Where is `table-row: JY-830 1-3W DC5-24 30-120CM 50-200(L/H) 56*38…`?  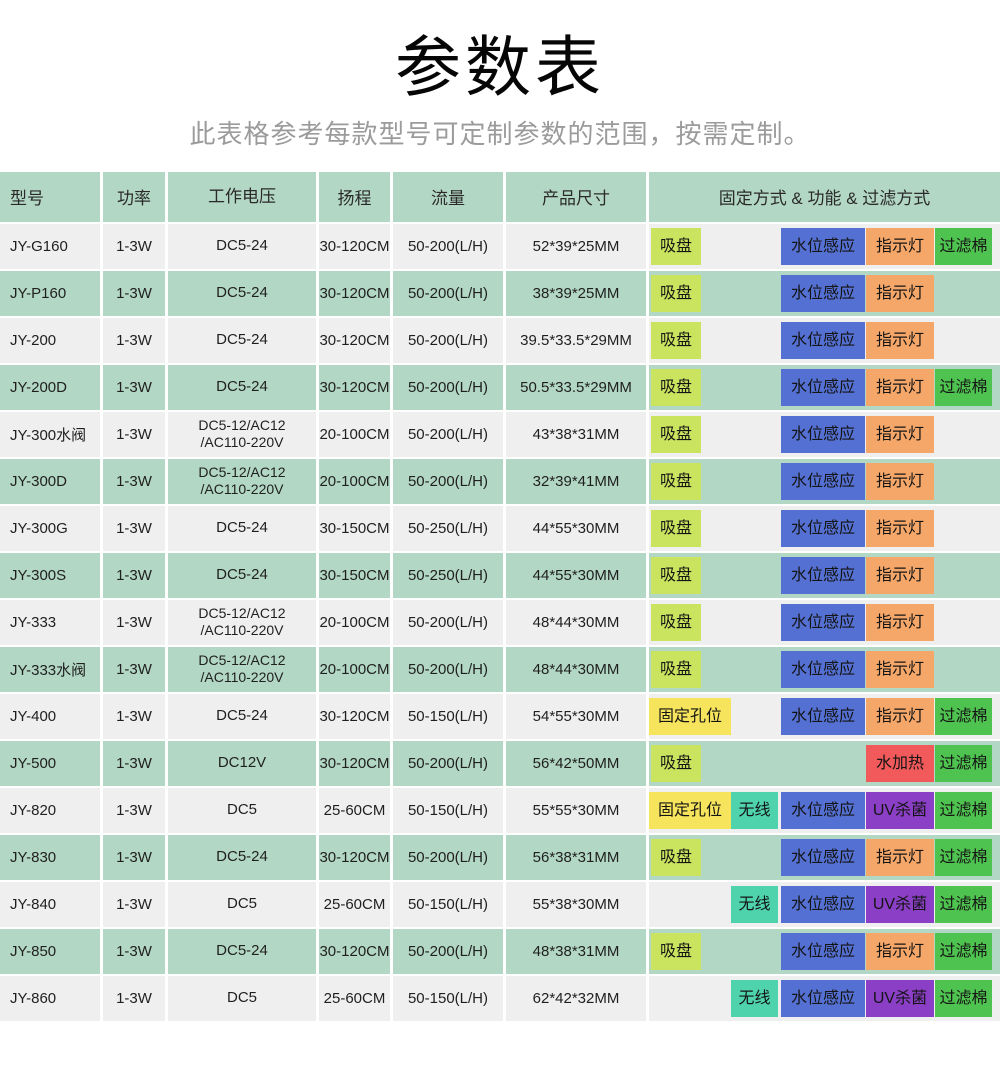 table-row: JY-830 1-3W DC5-24 30-120CM 50-200(L/H) 56*38… is located at coordinates (500, 857).